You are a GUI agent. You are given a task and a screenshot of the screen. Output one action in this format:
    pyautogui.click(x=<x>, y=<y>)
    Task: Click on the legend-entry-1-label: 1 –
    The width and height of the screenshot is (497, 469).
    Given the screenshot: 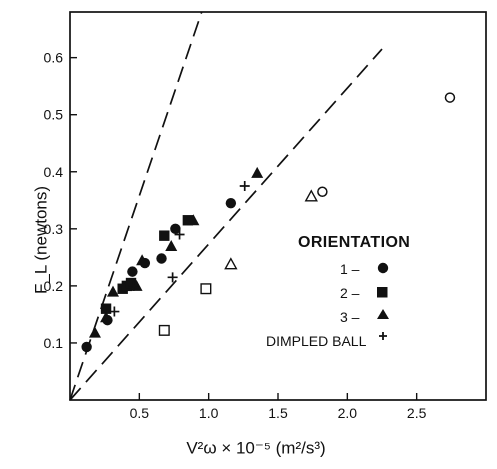 What is the action you would take?
    pyautogui.click(x=350, y=269)
    